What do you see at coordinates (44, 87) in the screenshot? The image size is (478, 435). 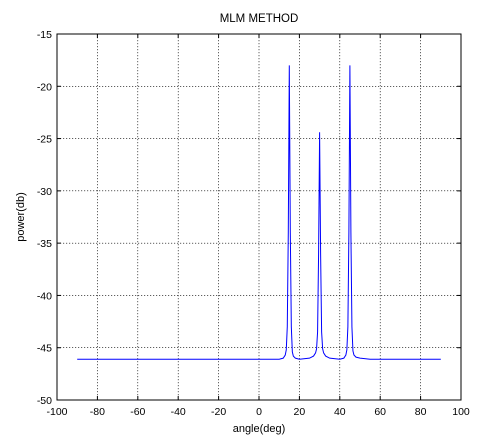 I see `y-tick-label: -20` at bounding box center [44, 87].